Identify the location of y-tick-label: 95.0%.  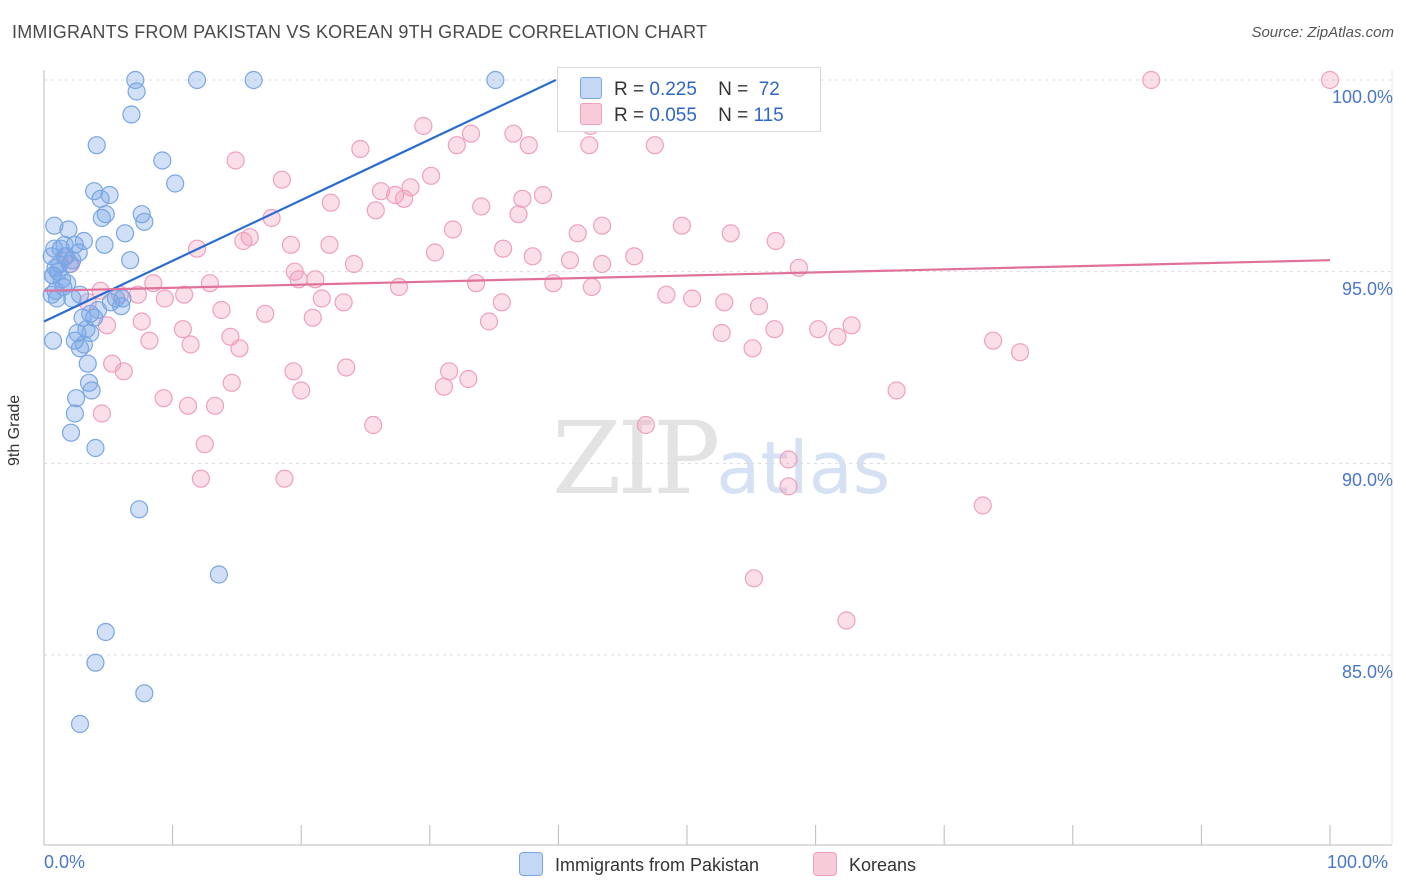
(1367, 288).